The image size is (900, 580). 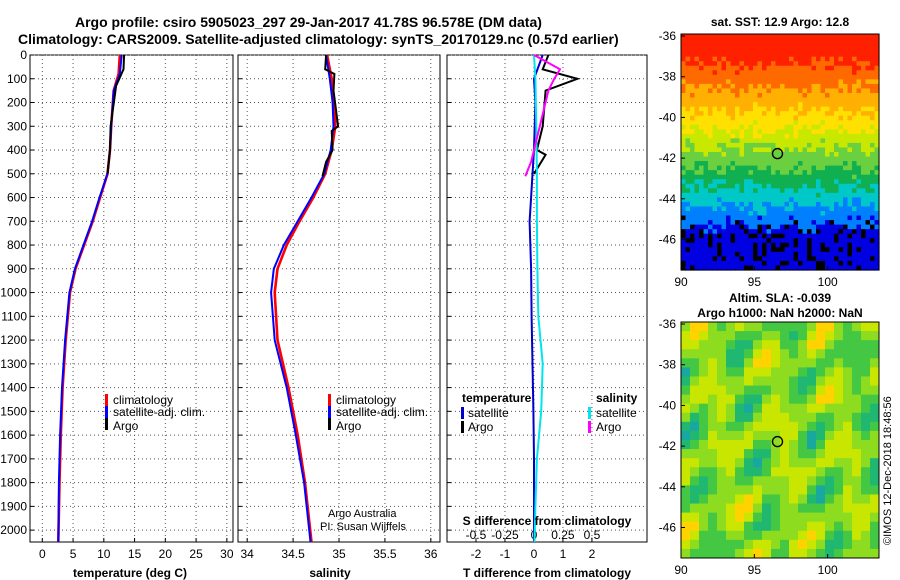 I want to click on map-y-tick-label: -46, so click(x=668, y=527).